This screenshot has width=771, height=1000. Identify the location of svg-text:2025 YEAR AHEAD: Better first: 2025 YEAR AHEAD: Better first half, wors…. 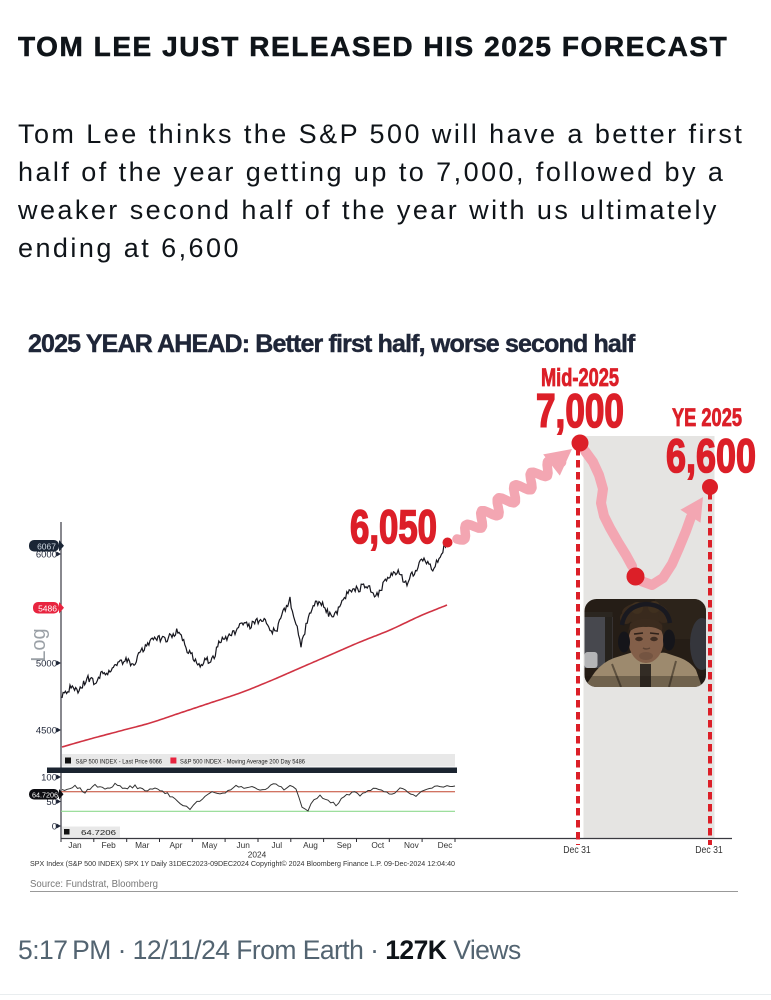
(332, 344).